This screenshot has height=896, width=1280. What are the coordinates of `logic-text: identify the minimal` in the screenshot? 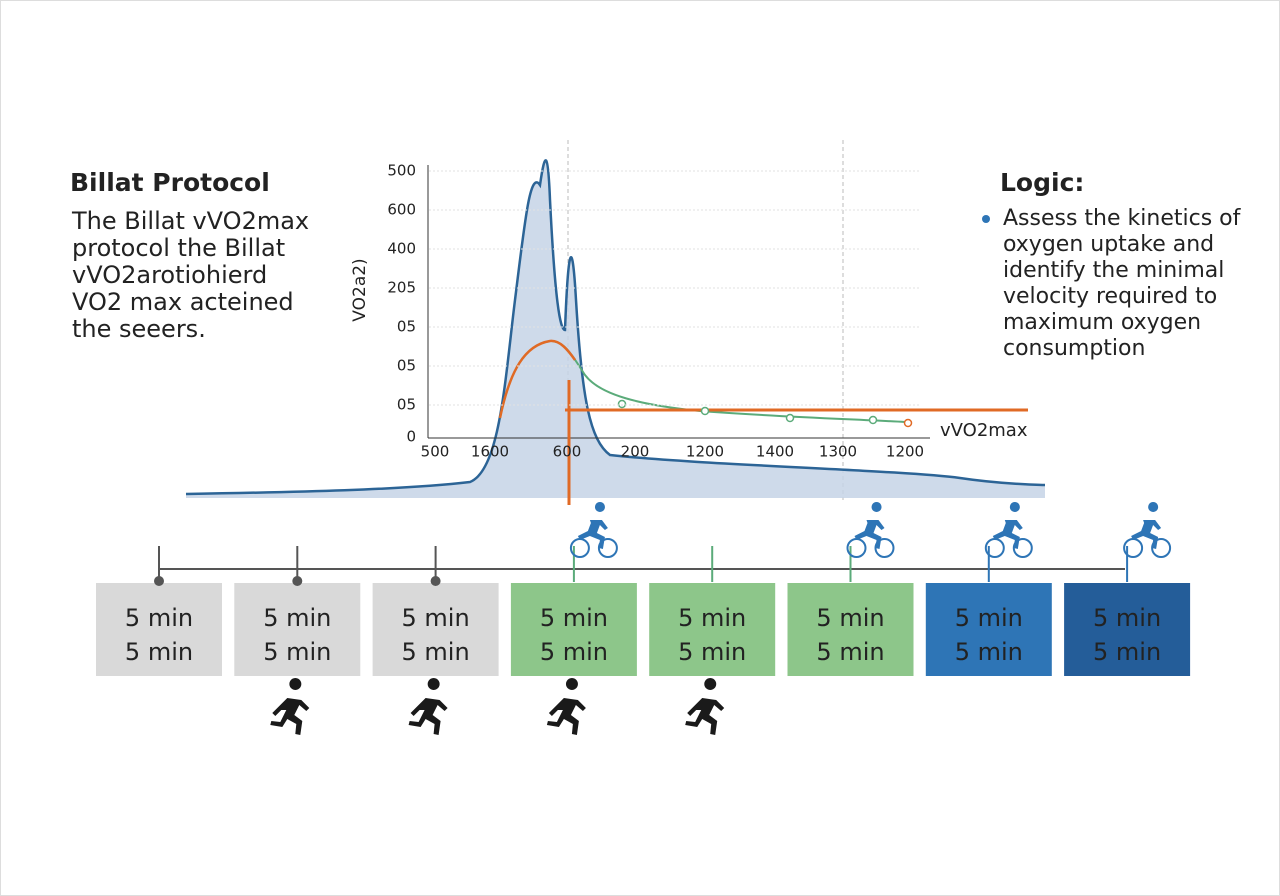 It's located at (1113, 270).